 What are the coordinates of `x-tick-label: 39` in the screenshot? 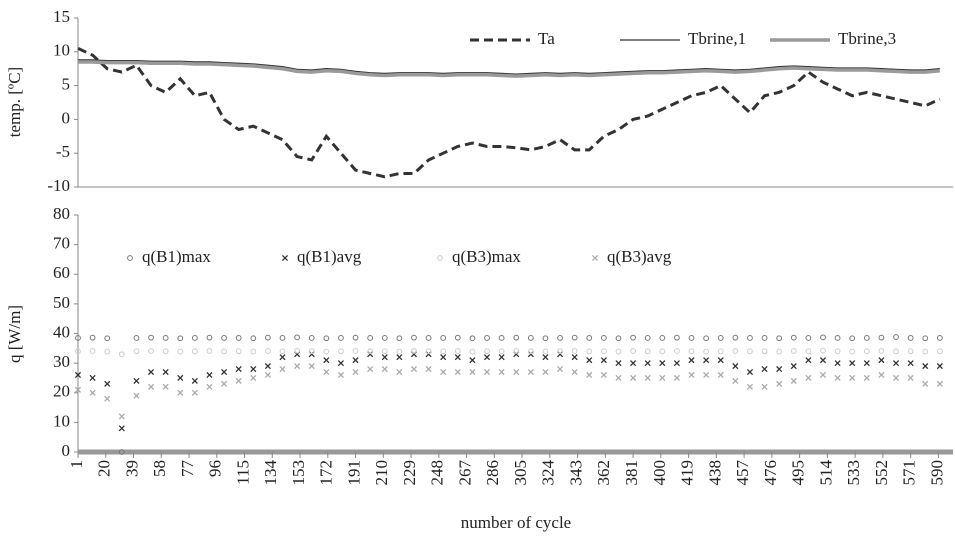 It's located at (131, 468).